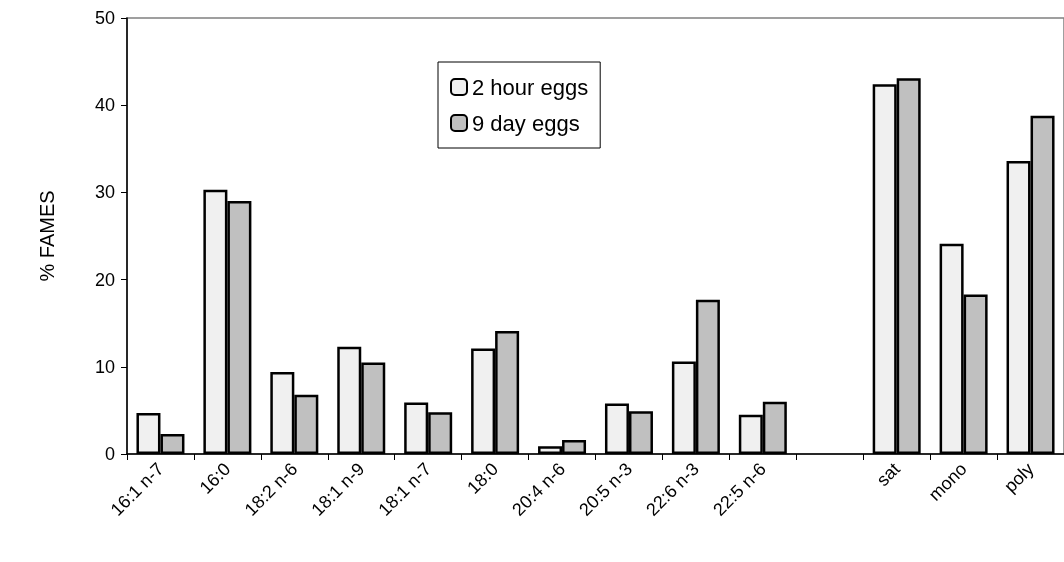 The height and width of the screenshot is (562, 1064). Describe the element at coordinates (47, 236) in the screenshot. I see `y-axis-title: % FAMES` at that location.